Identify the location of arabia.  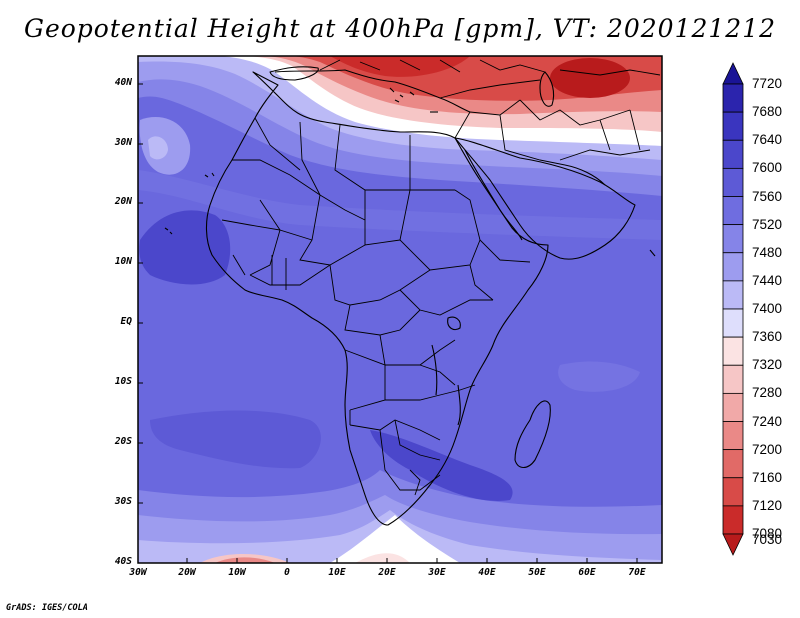
(545, 198).